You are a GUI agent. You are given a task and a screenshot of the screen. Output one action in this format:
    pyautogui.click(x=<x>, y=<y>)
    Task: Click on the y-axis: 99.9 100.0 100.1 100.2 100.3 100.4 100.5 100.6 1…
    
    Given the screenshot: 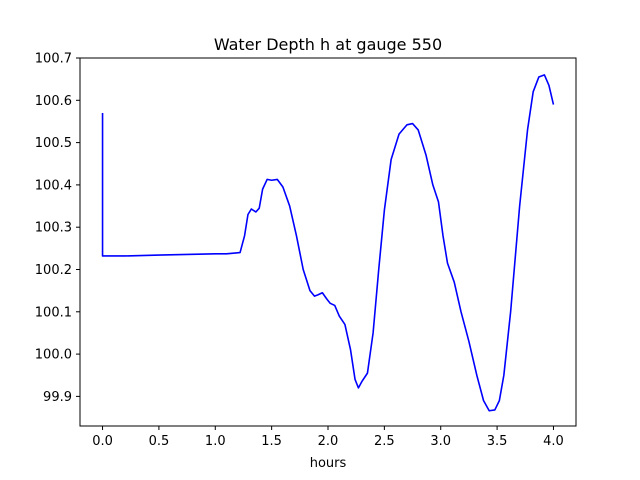 What is the action you would take?
    pyautogui.click(x=57, y=228)
    